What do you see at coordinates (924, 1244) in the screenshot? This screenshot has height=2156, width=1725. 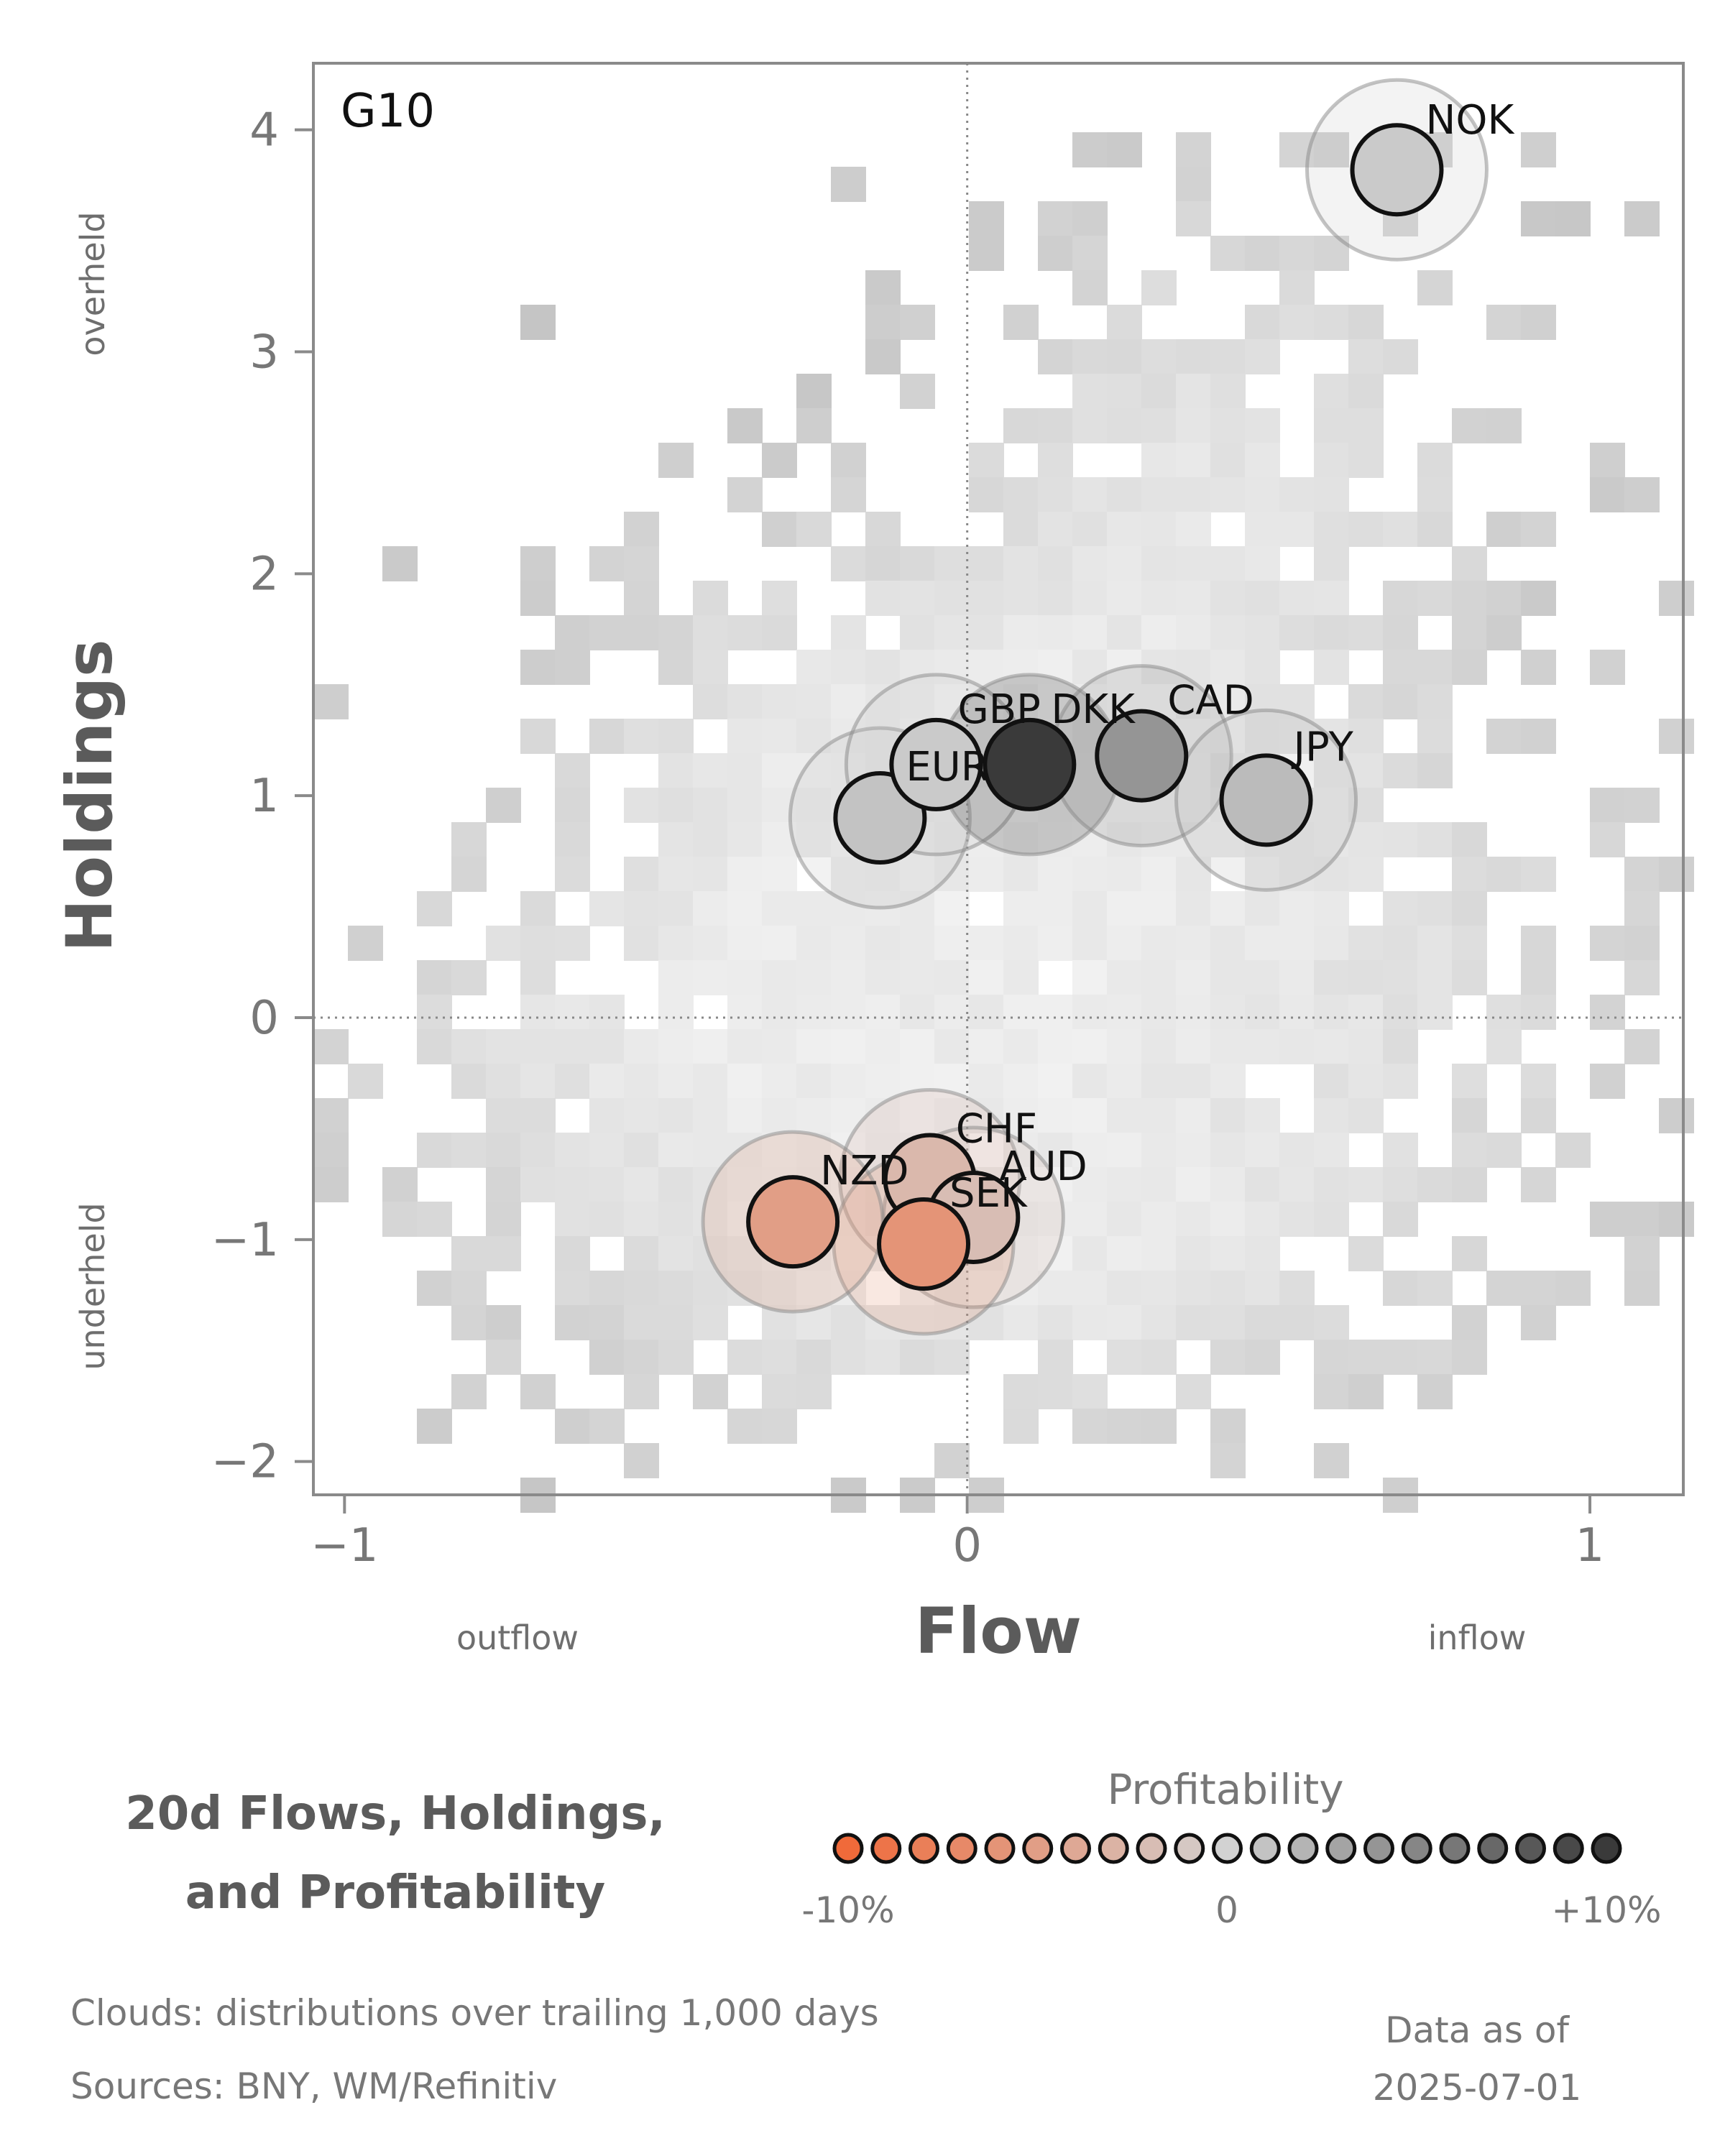 I see `point-sek` at bounding box center [924, 1244].